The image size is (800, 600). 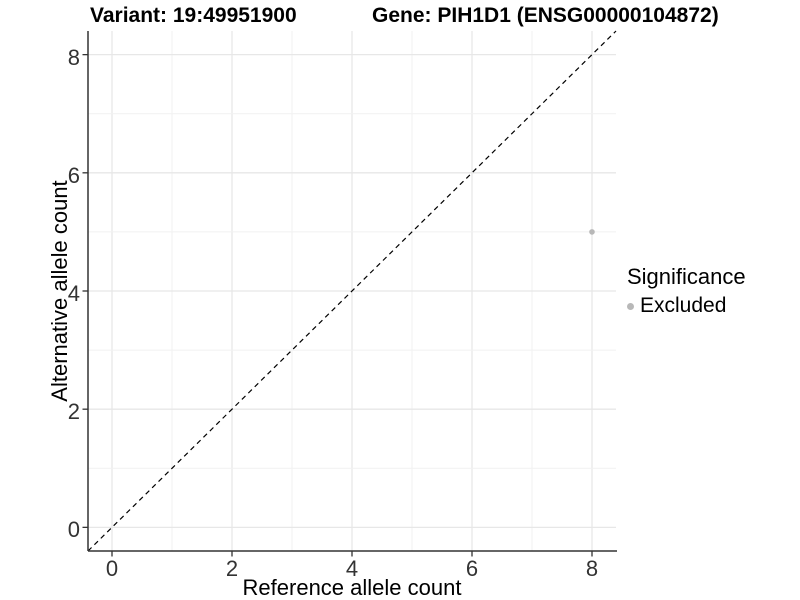 What do you see at coordinates (686, 276) in the screenshot?
I see `legend-title: Significance` at bounding box center [686, 276].